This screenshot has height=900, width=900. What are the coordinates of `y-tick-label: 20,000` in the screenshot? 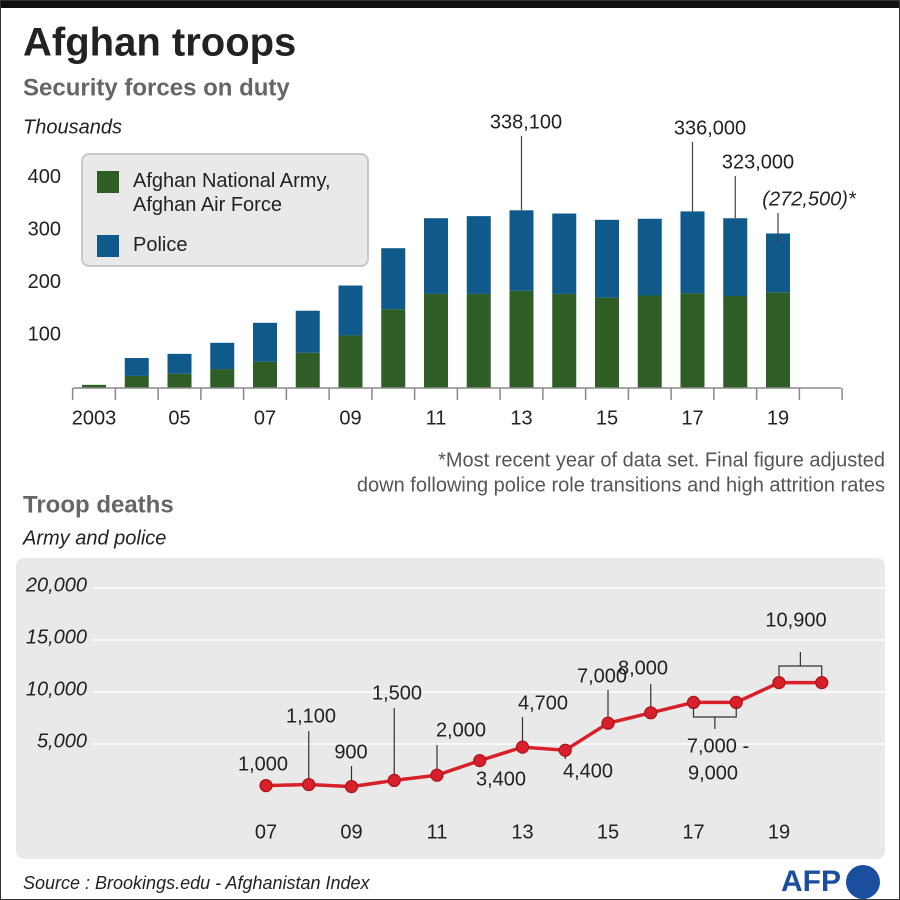 It's located at (56, 585).